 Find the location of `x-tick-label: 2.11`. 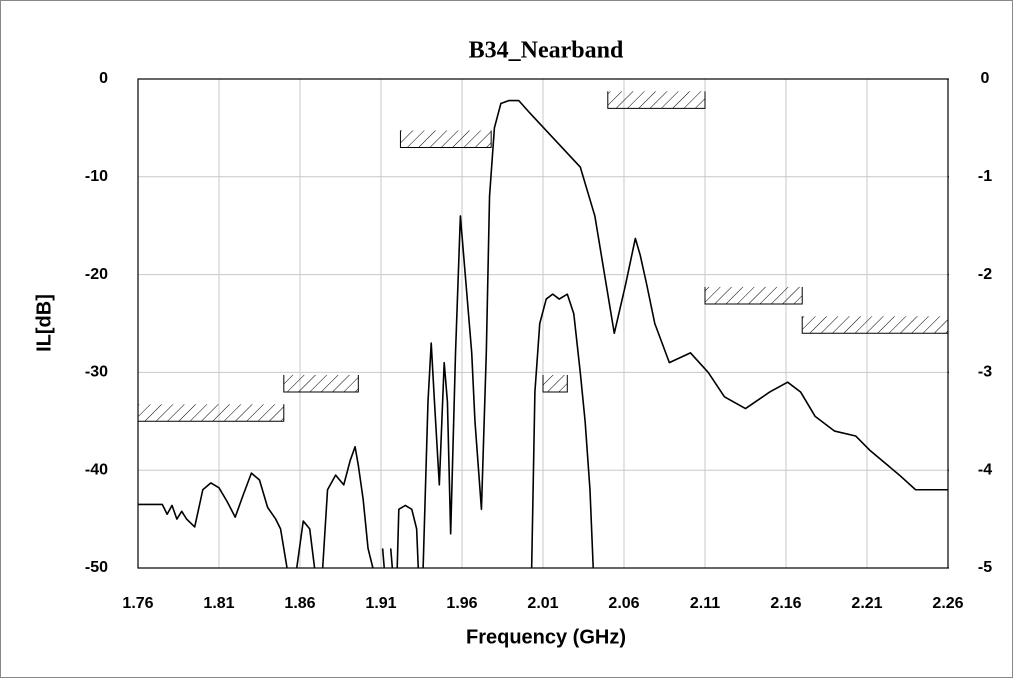

x-tick-label: 2.11 is located at coordinates (705, 603).